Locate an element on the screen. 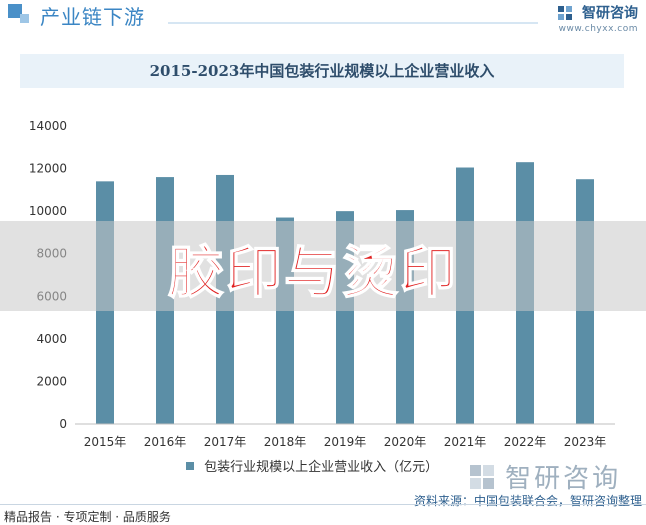 This screenshot has height=525, width=646. legend-label: 包装行业规模以上企业营业收入（亿元） is located at coordinates (321, 467).